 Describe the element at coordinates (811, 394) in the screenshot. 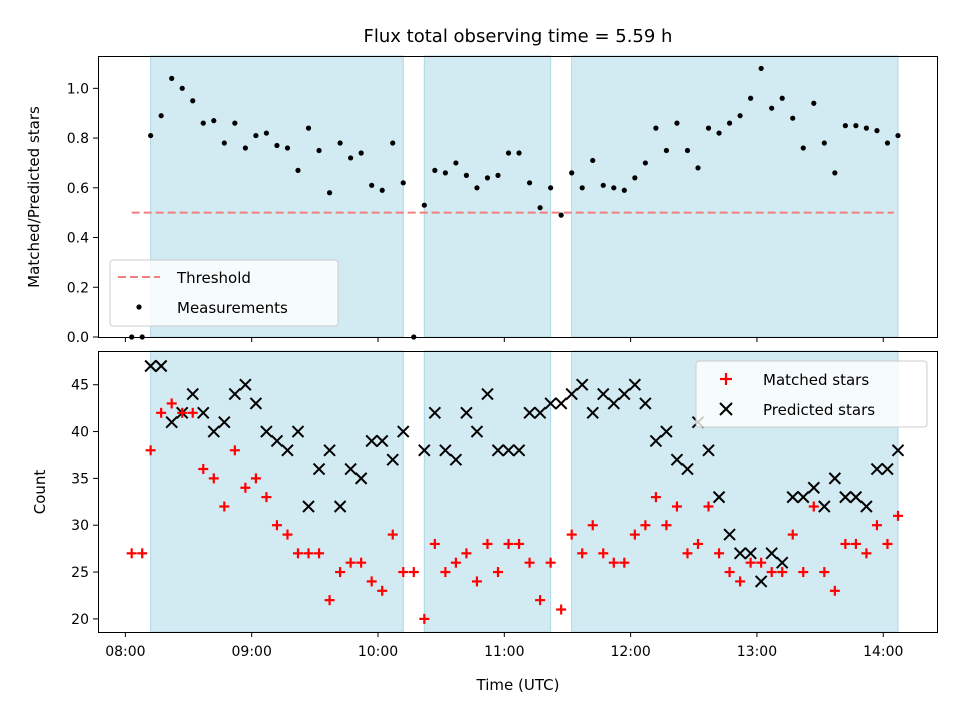

I see `bottom-legend: Matched stars Predicted stars` at that location.